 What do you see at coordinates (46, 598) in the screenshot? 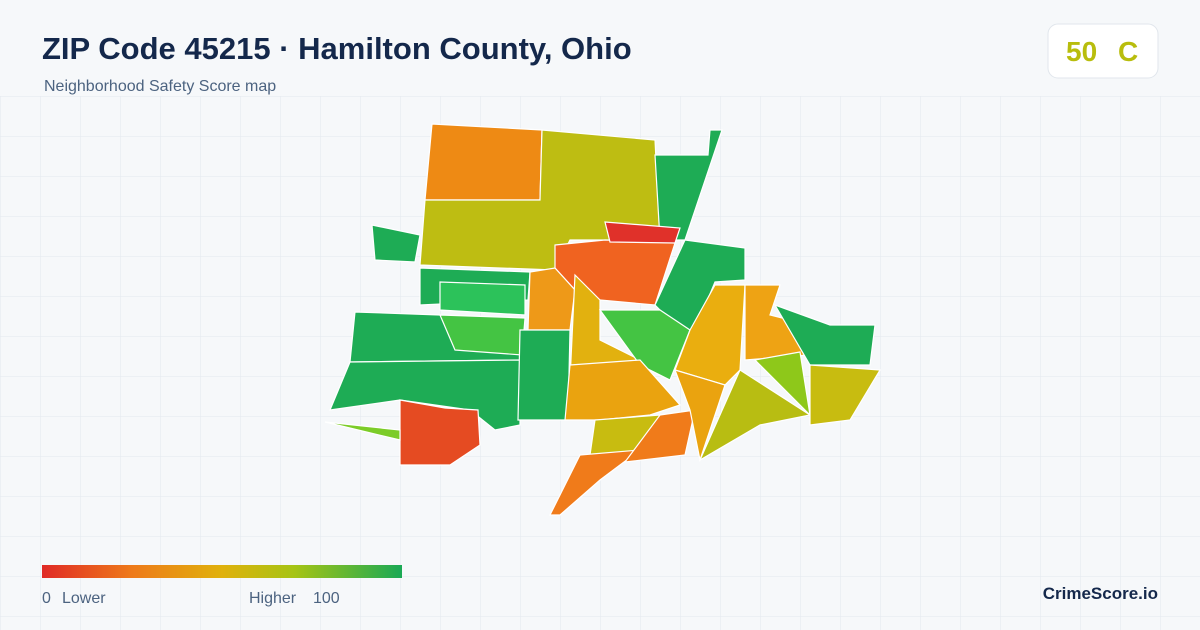
I see `legend-min: 0` at bounding box center [46, 598].